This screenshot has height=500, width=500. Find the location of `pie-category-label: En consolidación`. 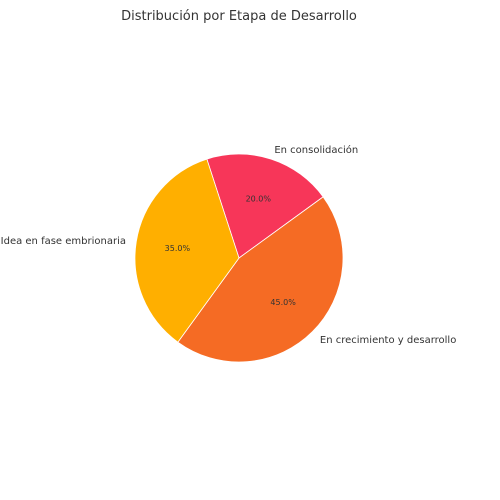

pie-category-label: En consolidación is located at coordinates (316, 150).